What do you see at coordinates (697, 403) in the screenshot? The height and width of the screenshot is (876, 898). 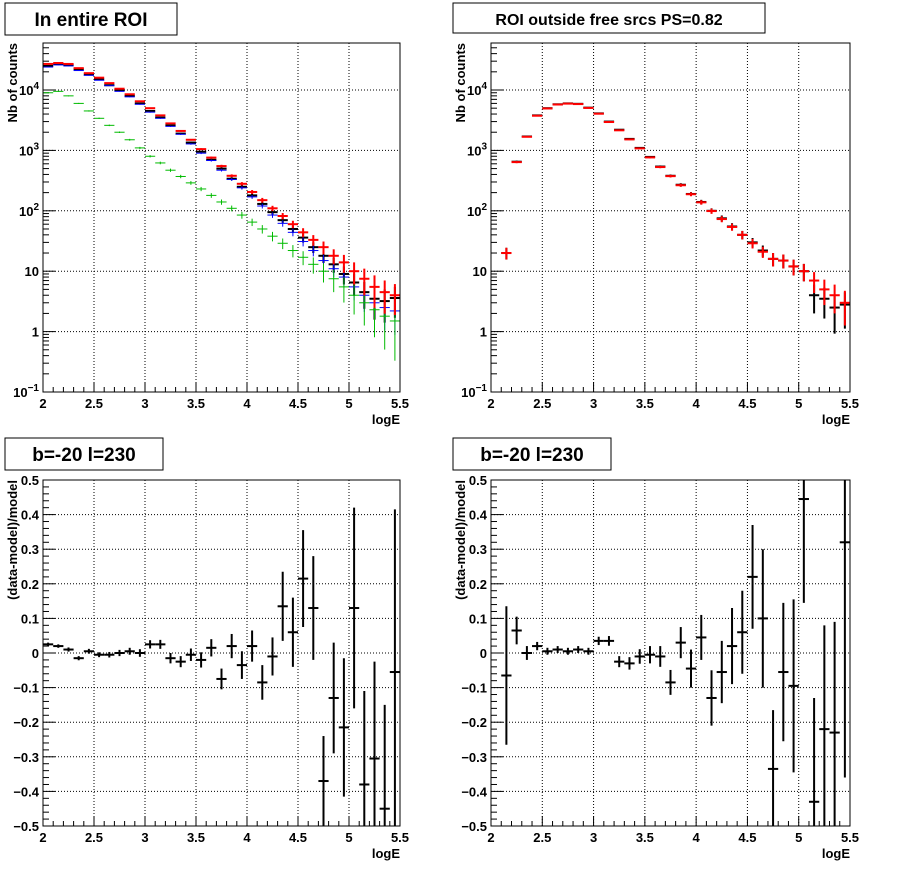 I see `x-tick-label: 4` at bounding box center [697, 403].